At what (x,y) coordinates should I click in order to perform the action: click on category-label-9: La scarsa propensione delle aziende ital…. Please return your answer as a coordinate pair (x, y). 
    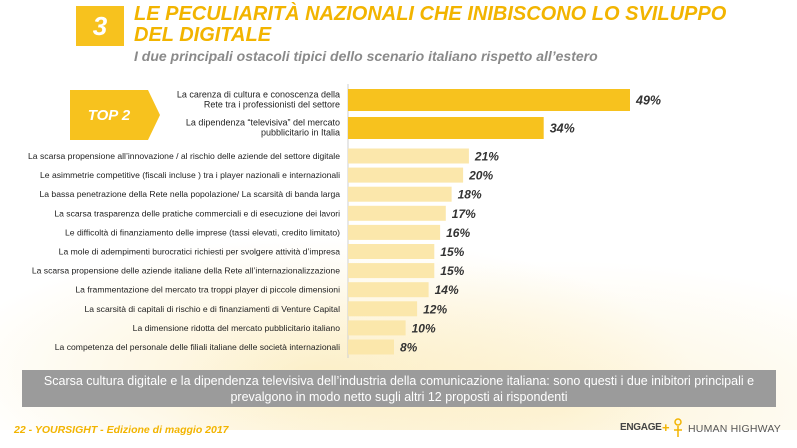
    Looking at the image, I should click on (186, 271).